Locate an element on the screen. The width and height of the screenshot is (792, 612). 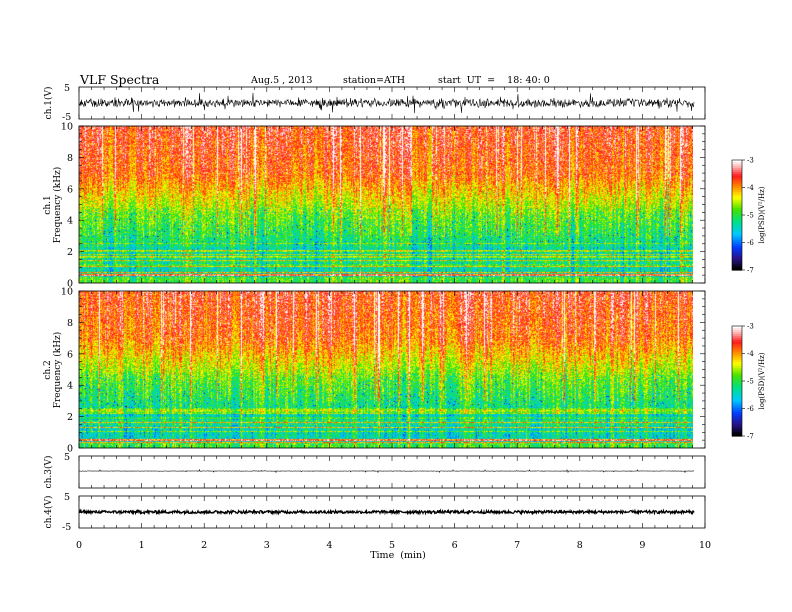
ch2-frequency-ylabel: Frequency (kHz) is located at coordinates (57, 370).